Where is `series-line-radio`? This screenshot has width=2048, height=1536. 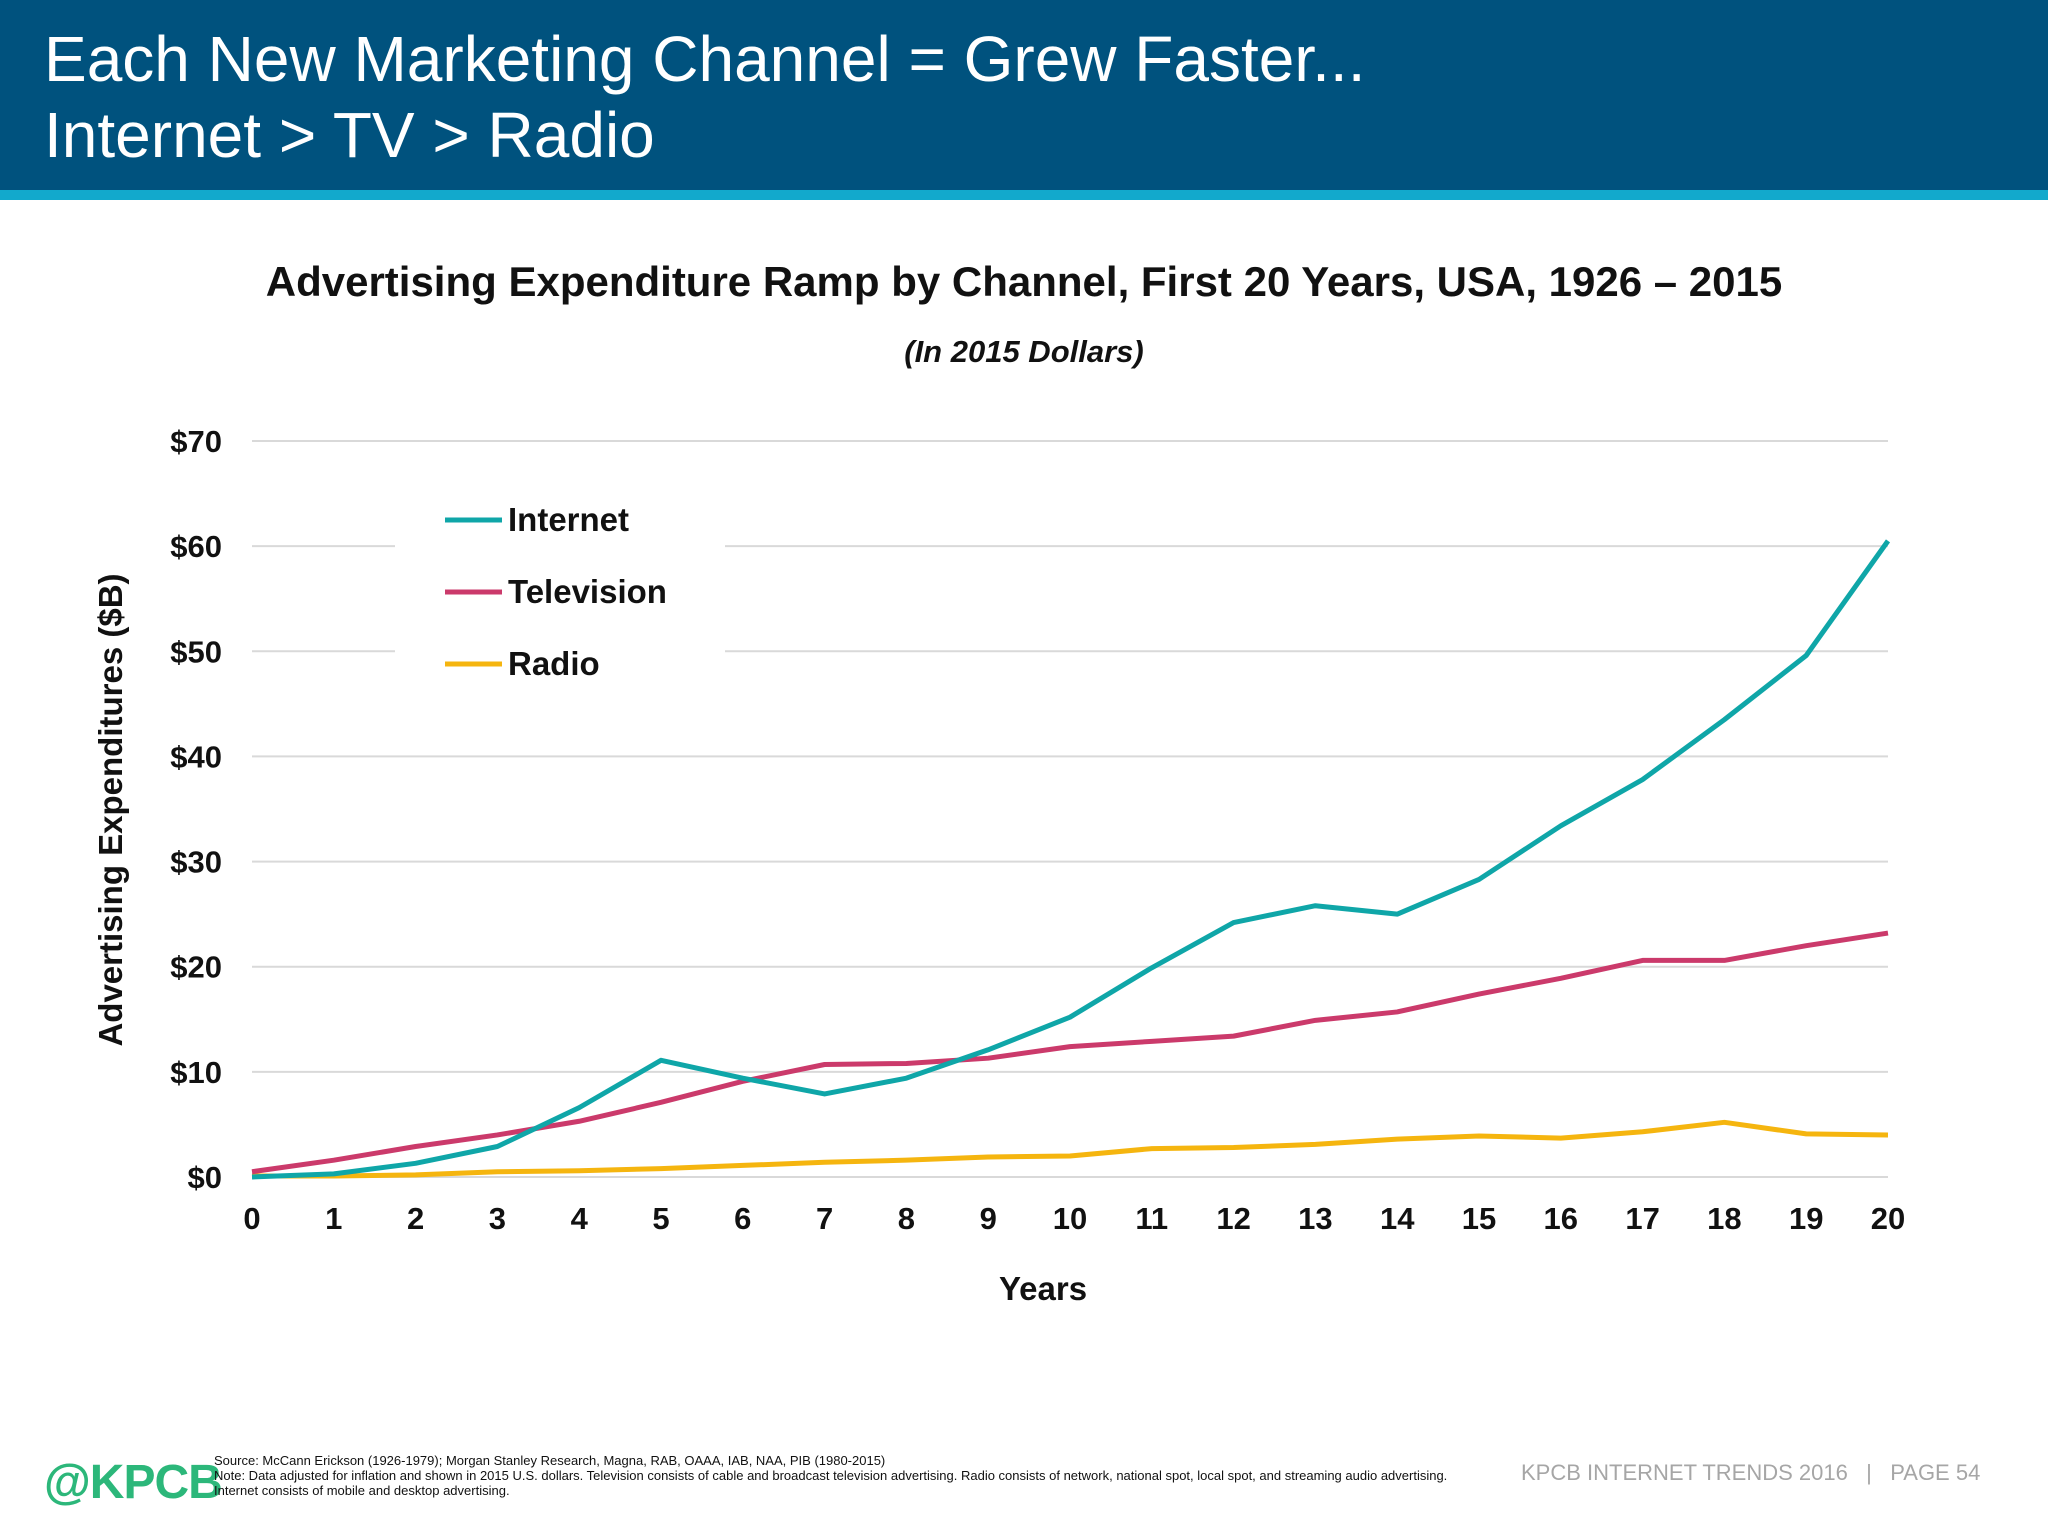 series-line-radio is located at coordinates (1070, 1149).